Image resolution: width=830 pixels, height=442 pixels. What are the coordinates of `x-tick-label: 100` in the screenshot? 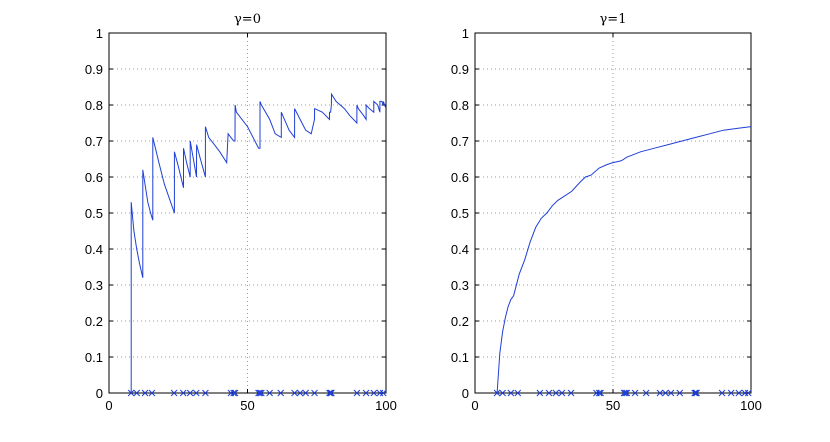 It's located at (386, 405).